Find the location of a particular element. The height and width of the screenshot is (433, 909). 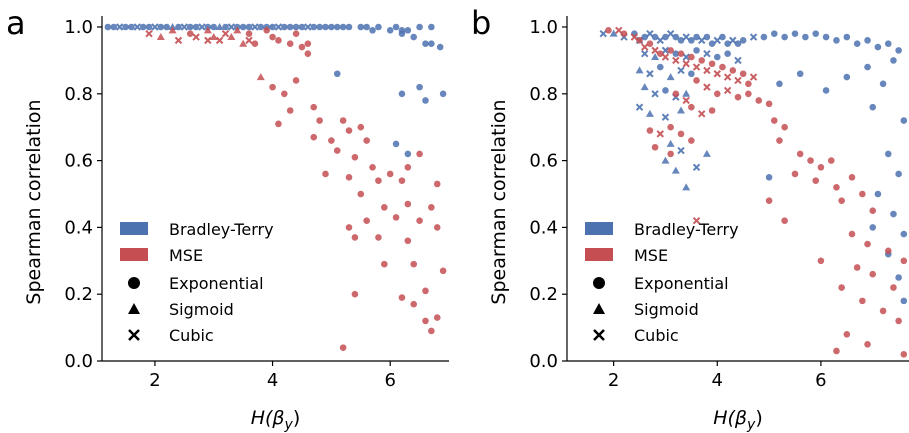

y-tick-label: 0.6 is located at coordinates (543, 161).